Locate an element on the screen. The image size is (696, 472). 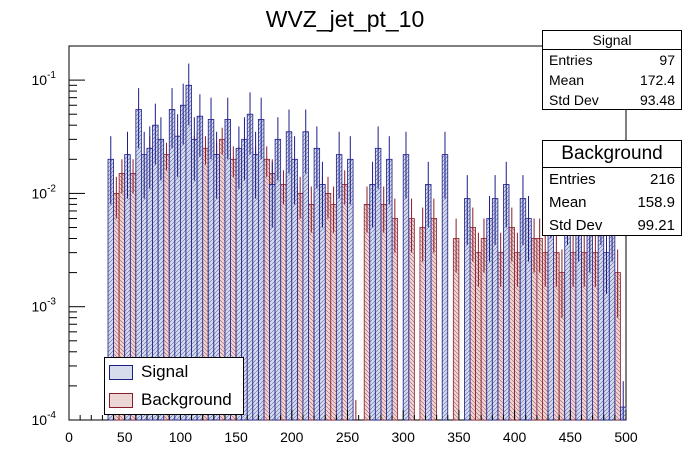
y-axis: 10⁻⁴ 10⁻³ 10⁻² 10⁻¹ is located at coordinates (58, 236).